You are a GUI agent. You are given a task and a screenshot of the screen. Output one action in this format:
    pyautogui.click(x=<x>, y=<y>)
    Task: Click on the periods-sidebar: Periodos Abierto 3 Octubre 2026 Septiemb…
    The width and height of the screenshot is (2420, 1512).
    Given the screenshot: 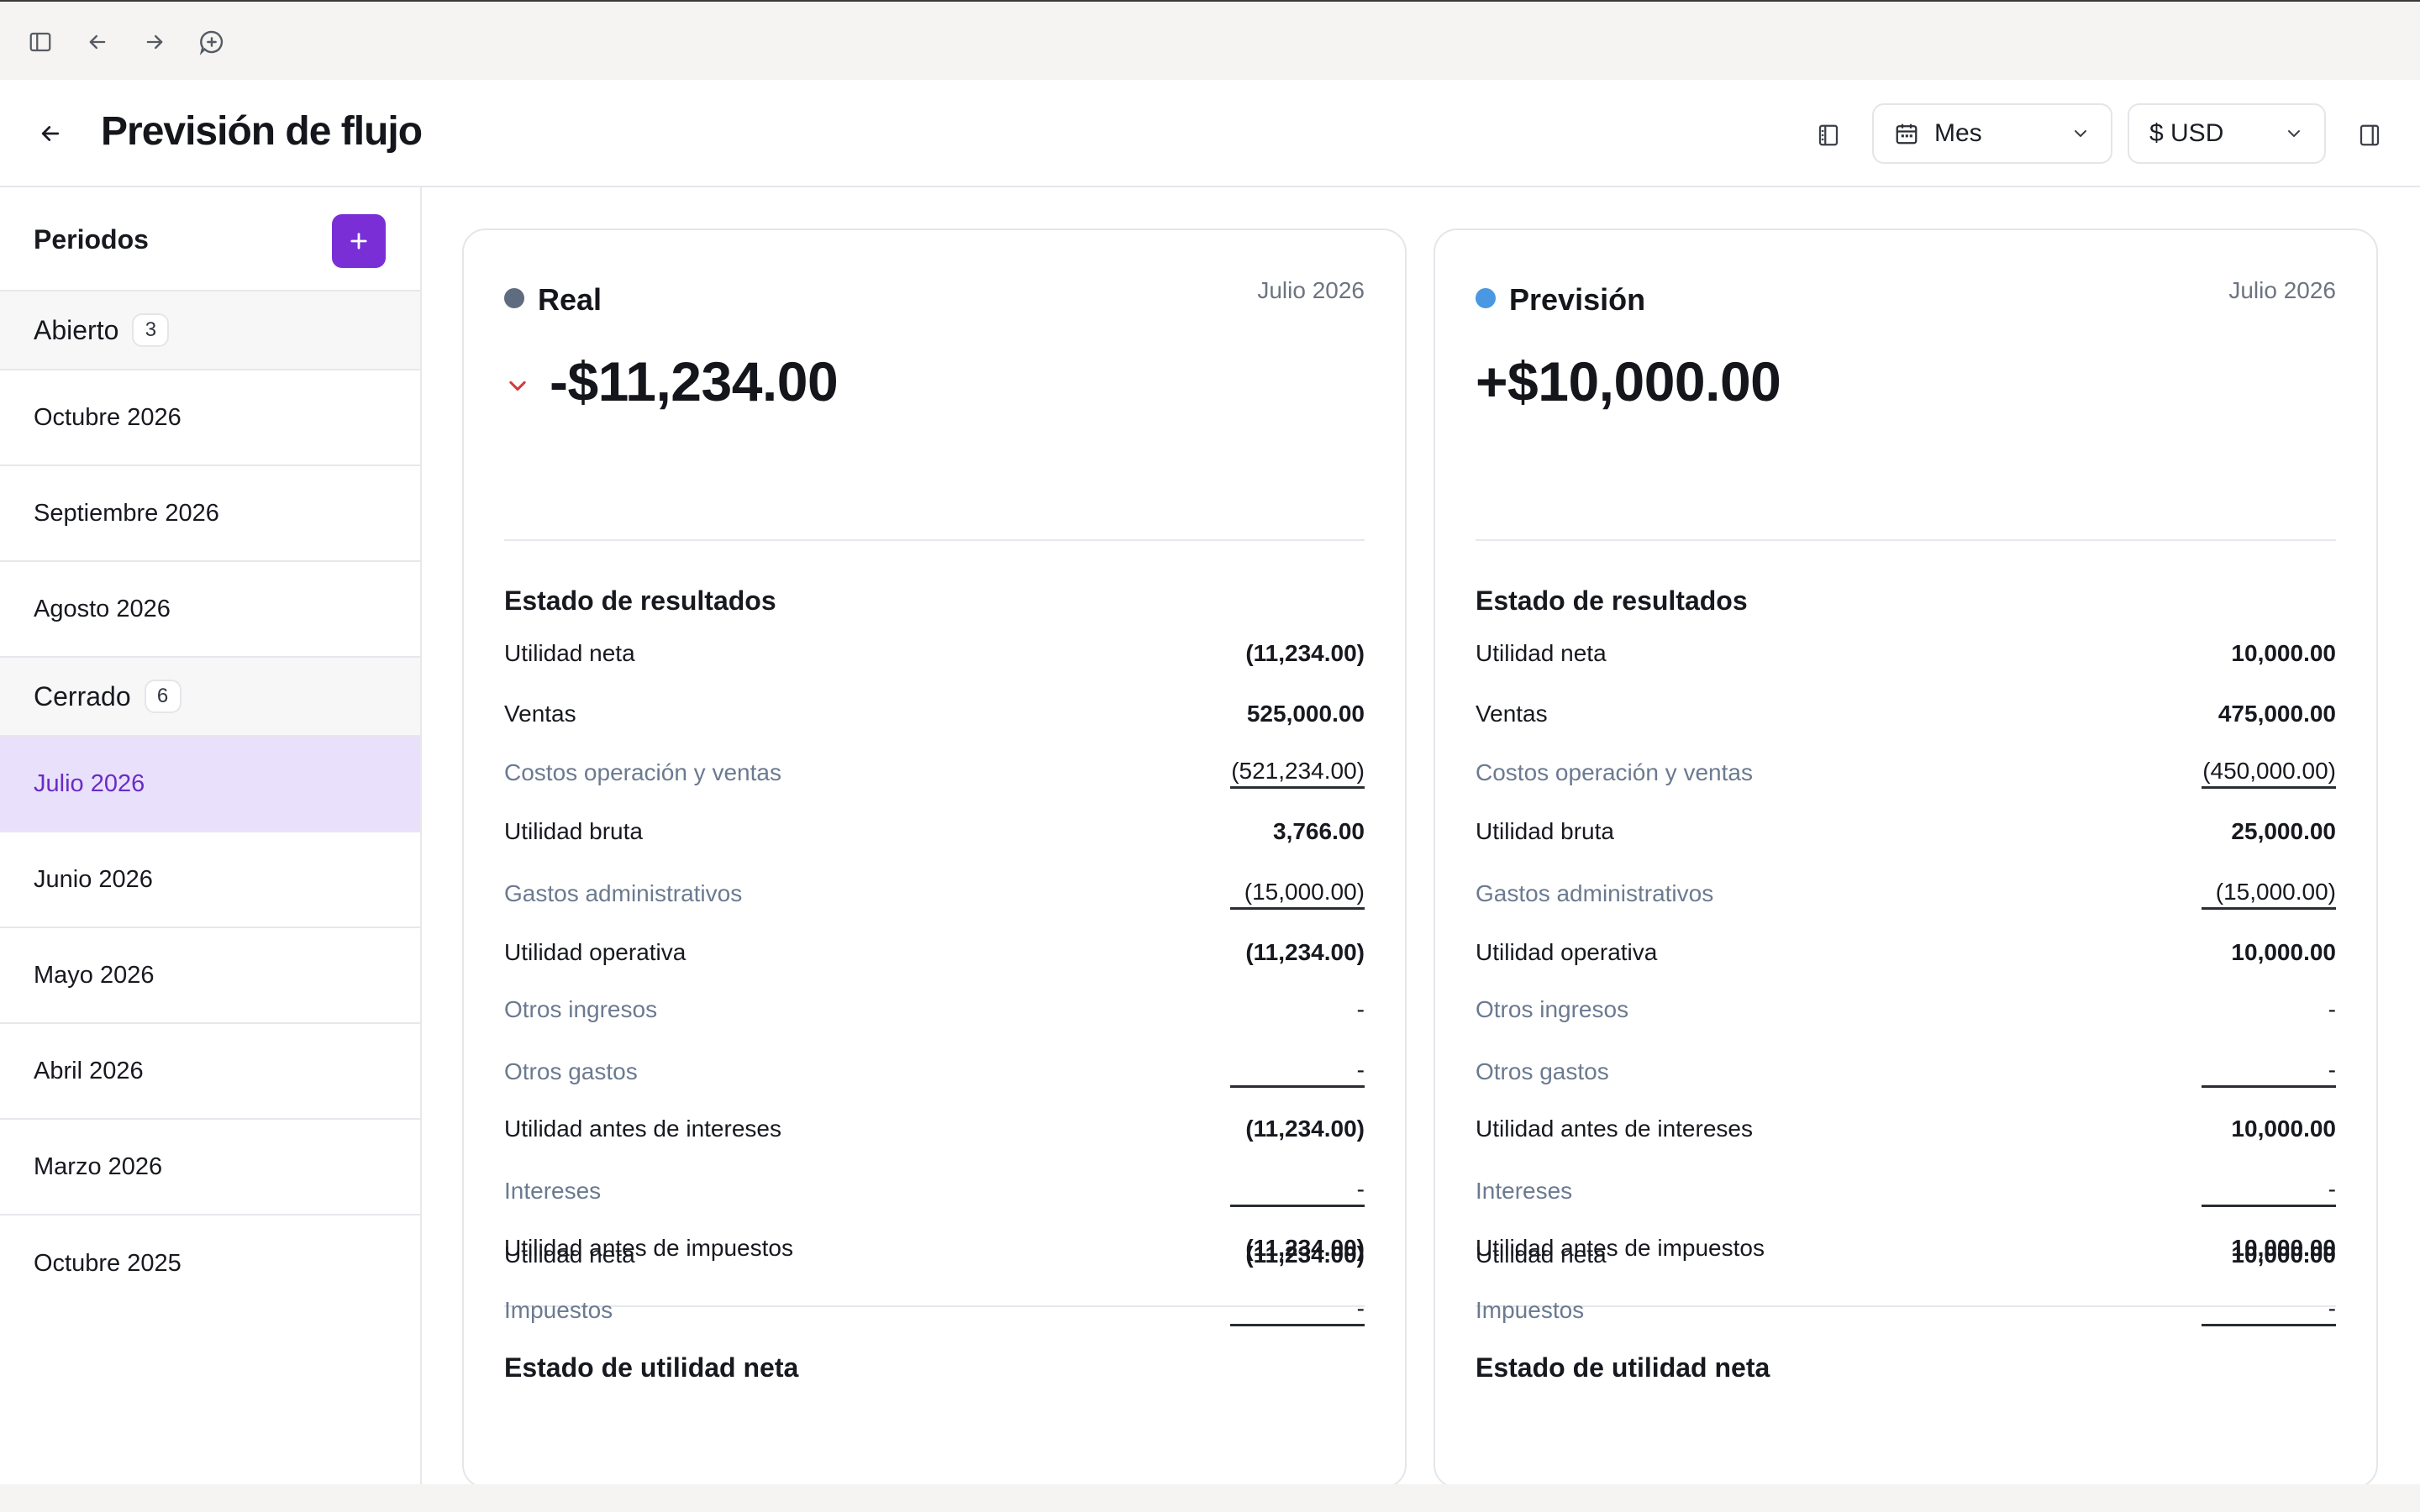 What is the action you would take?
    pyautogui.click(x=211, y=835)
    